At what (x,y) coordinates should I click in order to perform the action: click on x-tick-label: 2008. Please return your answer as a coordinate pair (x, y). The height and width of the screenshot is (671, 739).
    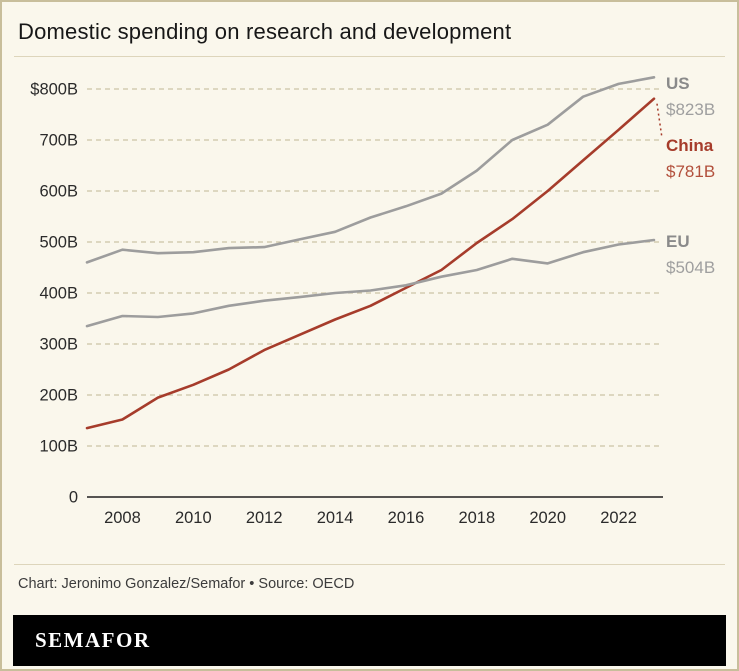
    Looking at the image, I should click on (122, 518).